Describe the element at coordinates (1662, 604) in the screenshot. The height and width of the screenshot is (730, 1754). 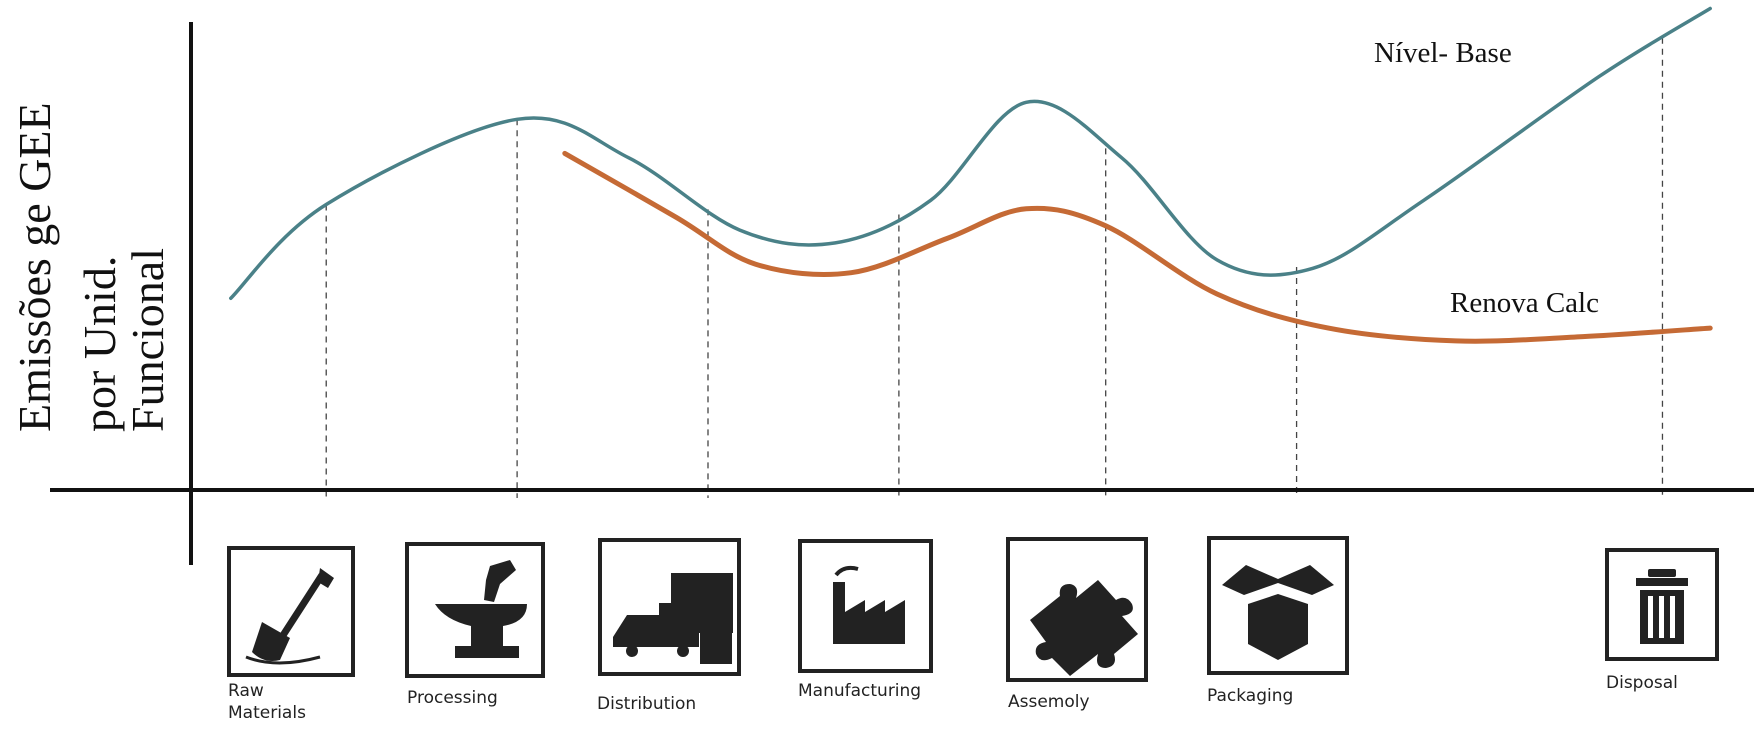
I see `trash-icon` at that location.